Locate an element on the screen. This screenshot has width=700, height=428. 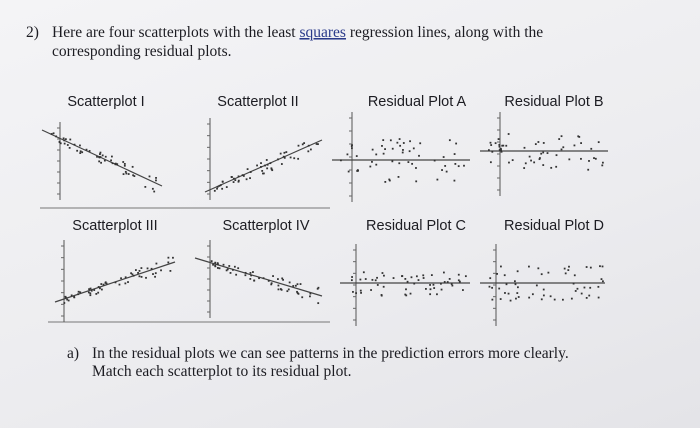
panel-label: Scatterplot II is located at coordinates (257, 102).